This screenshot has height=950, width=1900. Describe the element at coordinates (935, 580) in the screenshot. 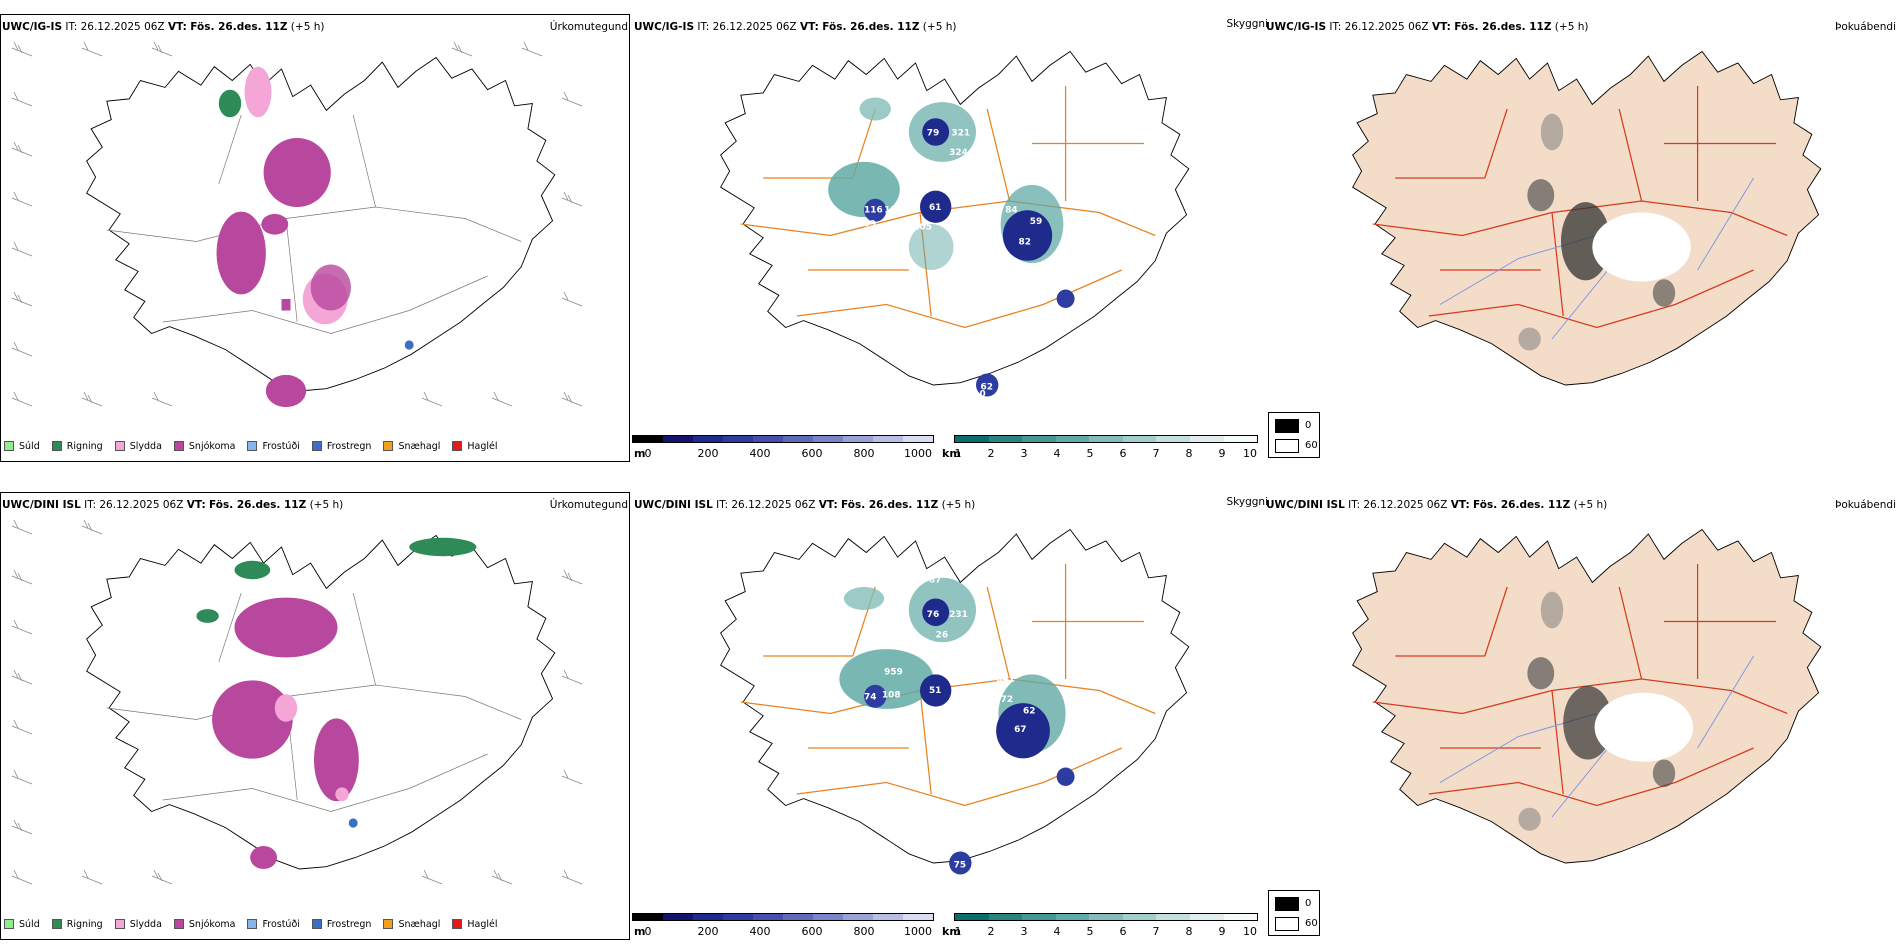

I see `svg-text: 87` at that location.